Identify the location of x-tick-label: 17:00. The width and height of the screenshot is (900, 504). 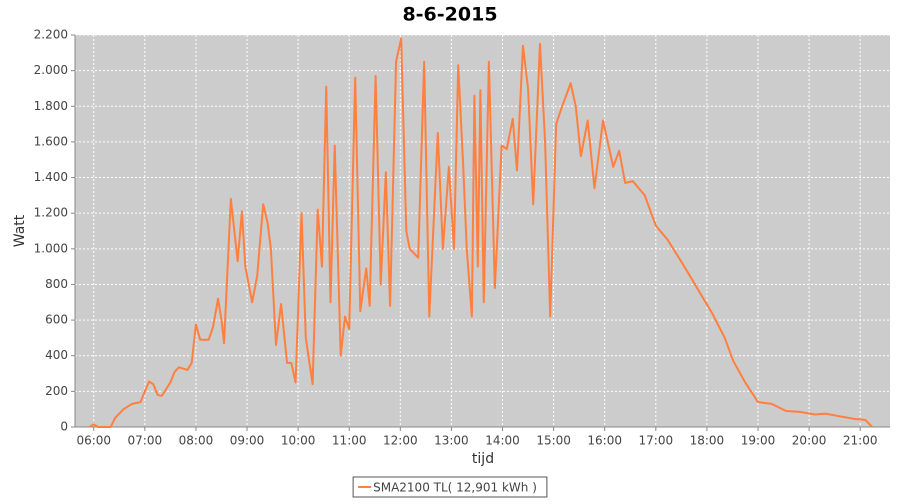
(656, 441).